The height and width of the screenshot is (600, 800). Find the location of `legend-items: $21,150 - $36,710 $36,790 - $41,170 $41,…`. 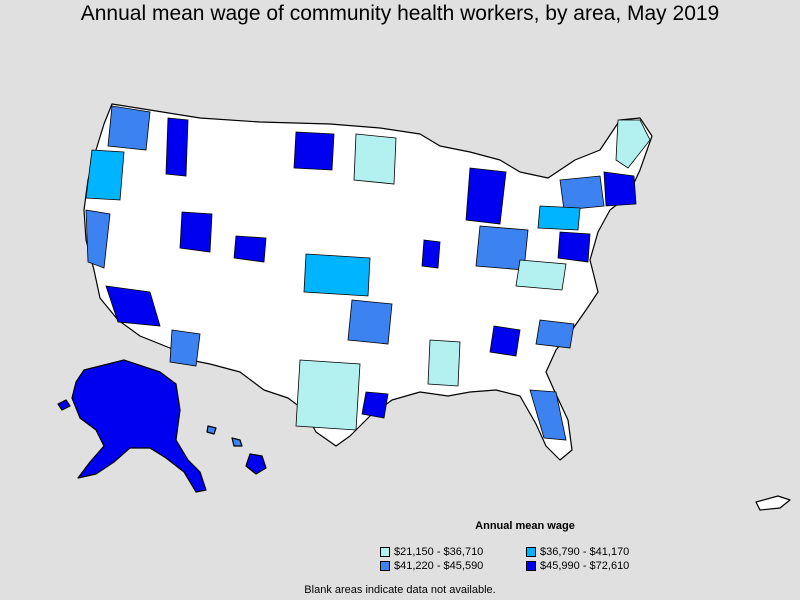

legend-items: $21,150 - $36,710 $36,790 - $41,170 $41,… is located at coordinates (525, 559).